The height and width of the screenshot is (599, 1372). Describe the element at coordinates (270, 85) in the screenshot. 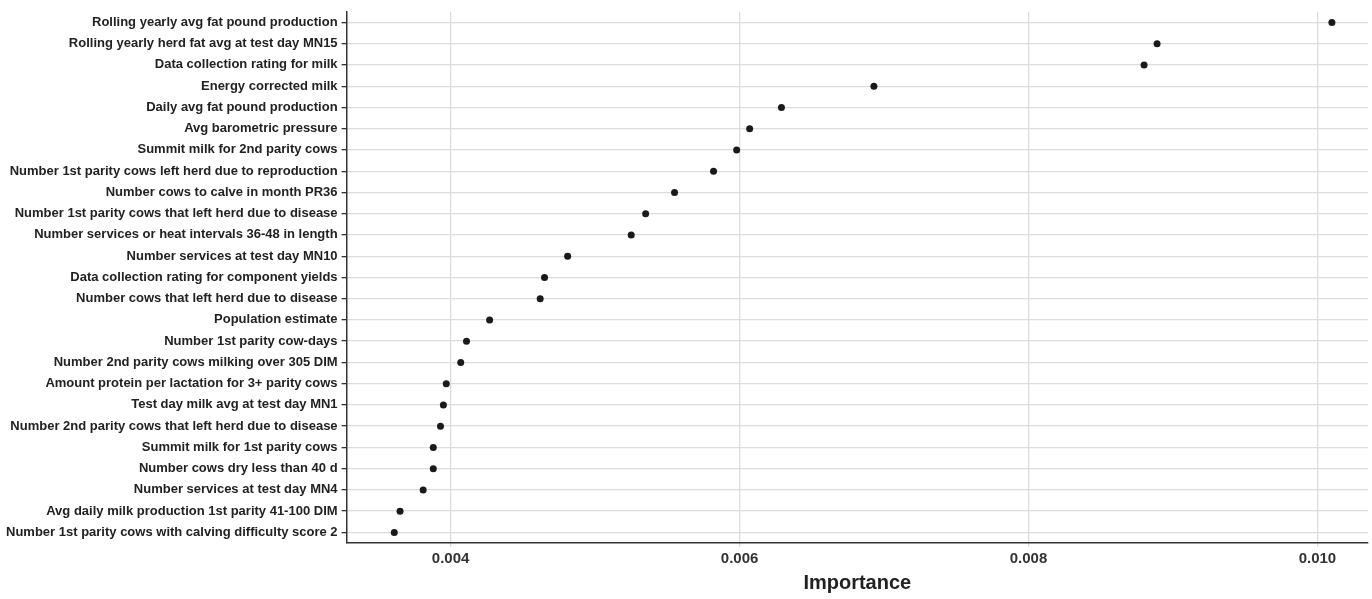

I see `y-tick-label: Energy corrected milk` at that location.